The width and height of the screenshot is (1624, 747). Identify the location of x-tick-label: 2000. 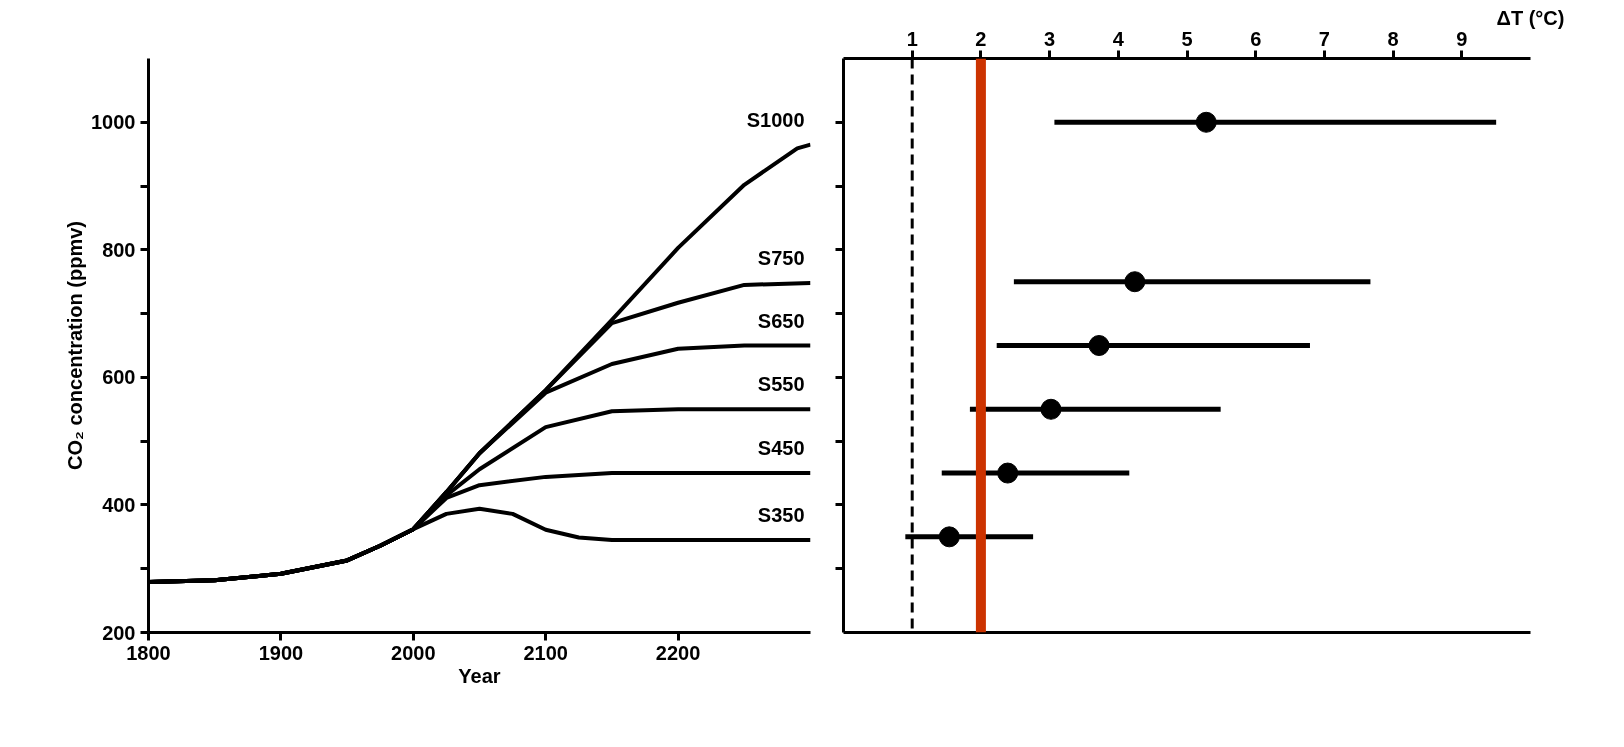
(413, 652).